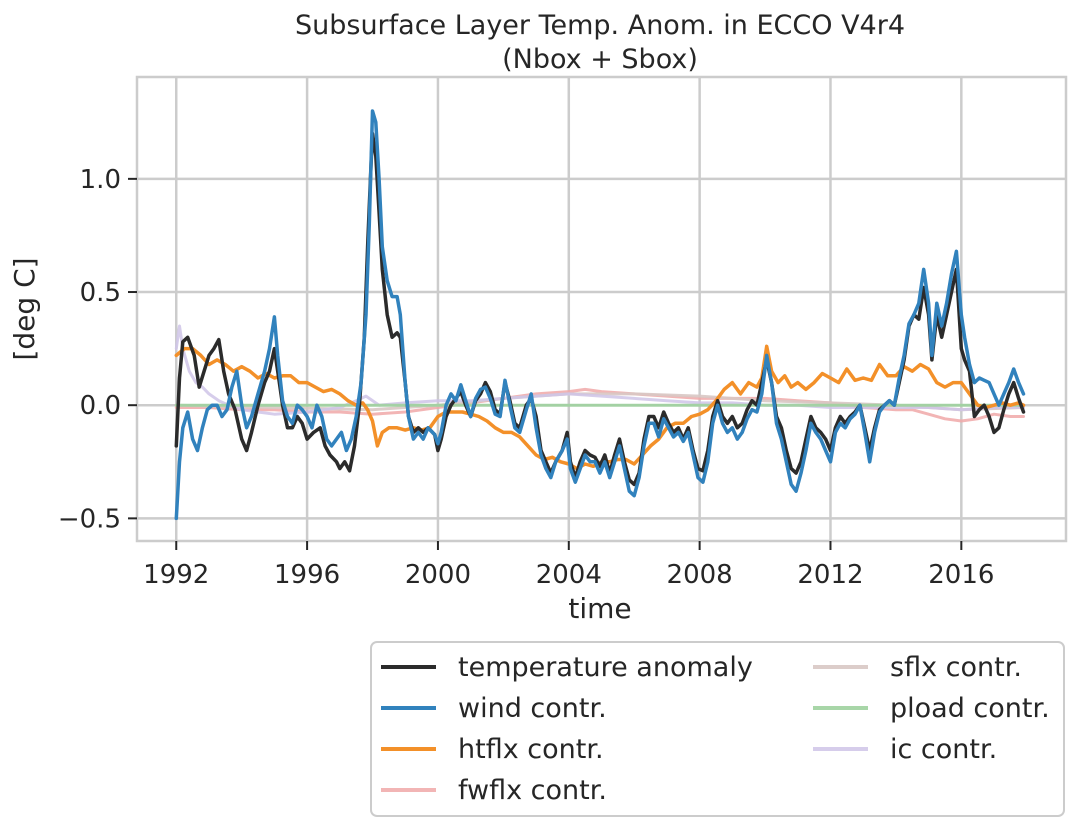 This screenshot has width=1077, height=829. What do you see at coordinates (970, 708) in the screenshot?
I see `legend-label: pload contr.` at bounding box center [970, 708].